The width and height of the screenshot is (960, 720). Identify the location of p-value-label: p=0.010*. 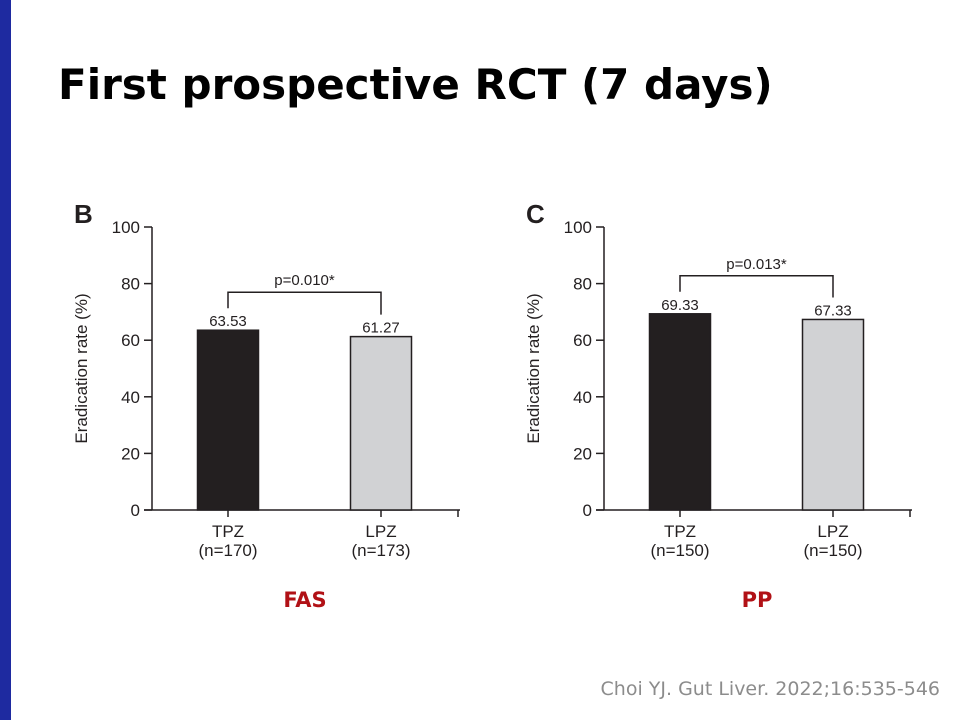
(304, 280).